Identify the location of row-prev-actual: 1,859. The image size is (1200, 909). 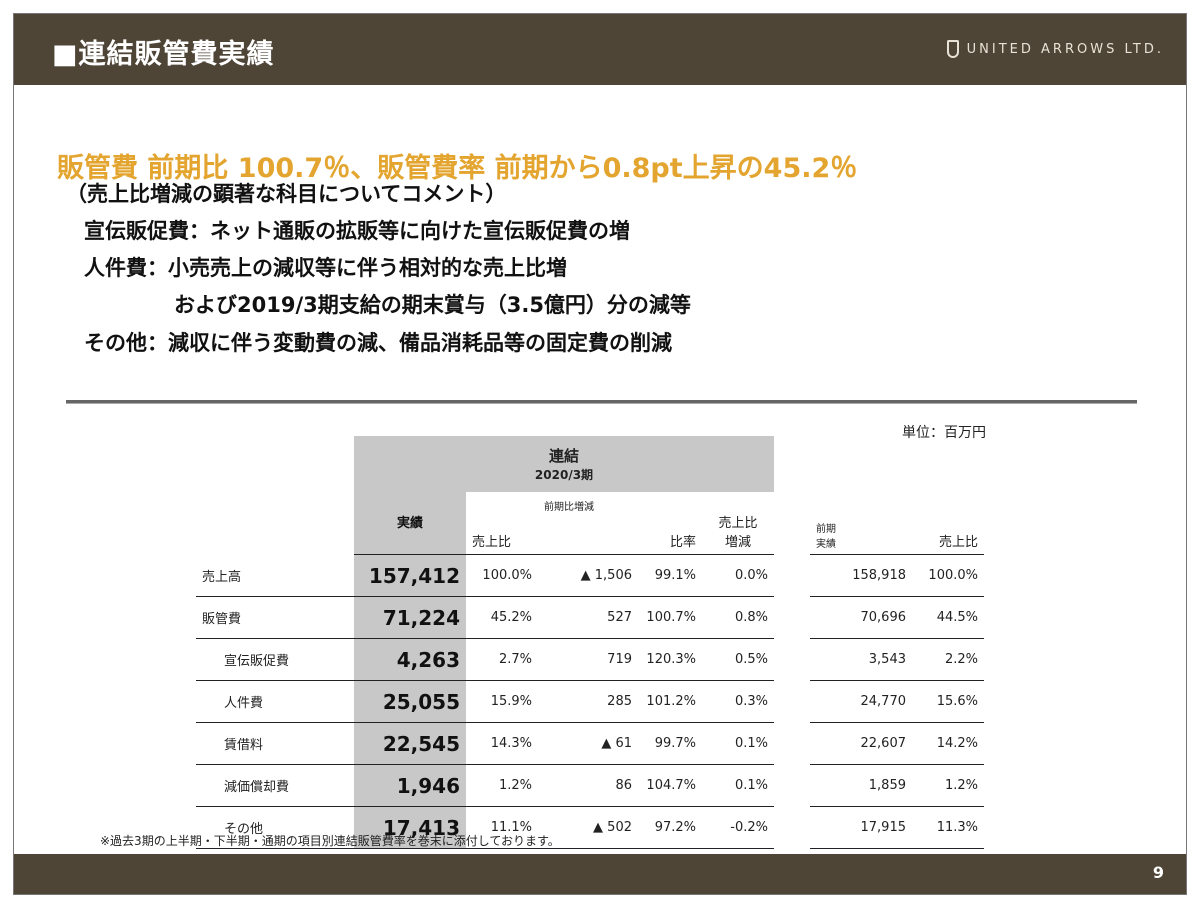
(861, 785).